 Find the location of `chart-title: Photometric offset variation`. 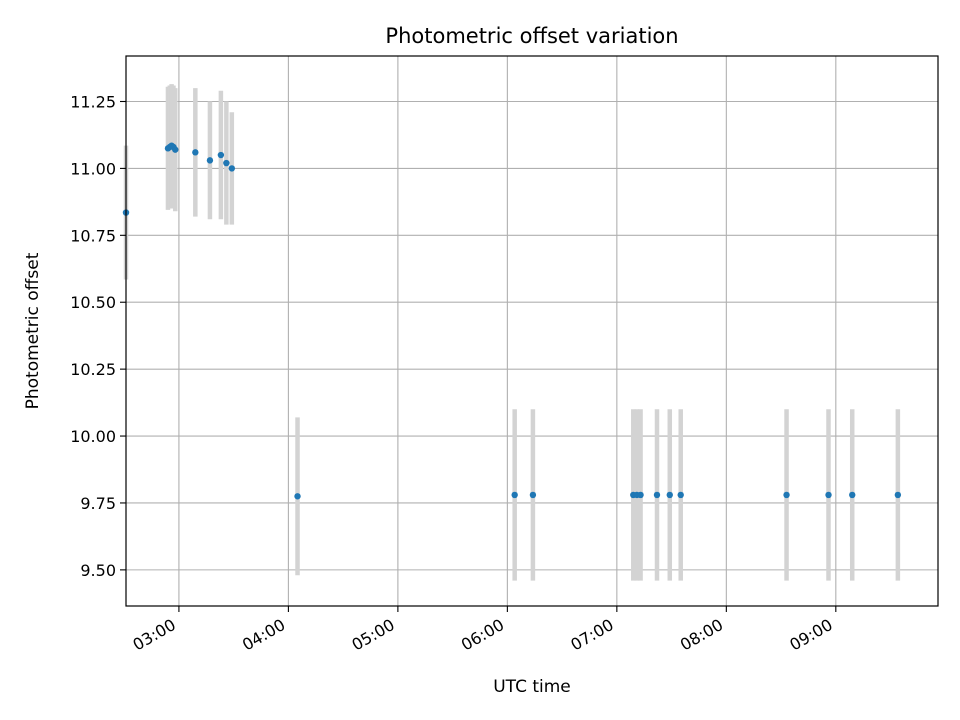

chart-title: Photometric offset variation is located at coordinates (531, 36).